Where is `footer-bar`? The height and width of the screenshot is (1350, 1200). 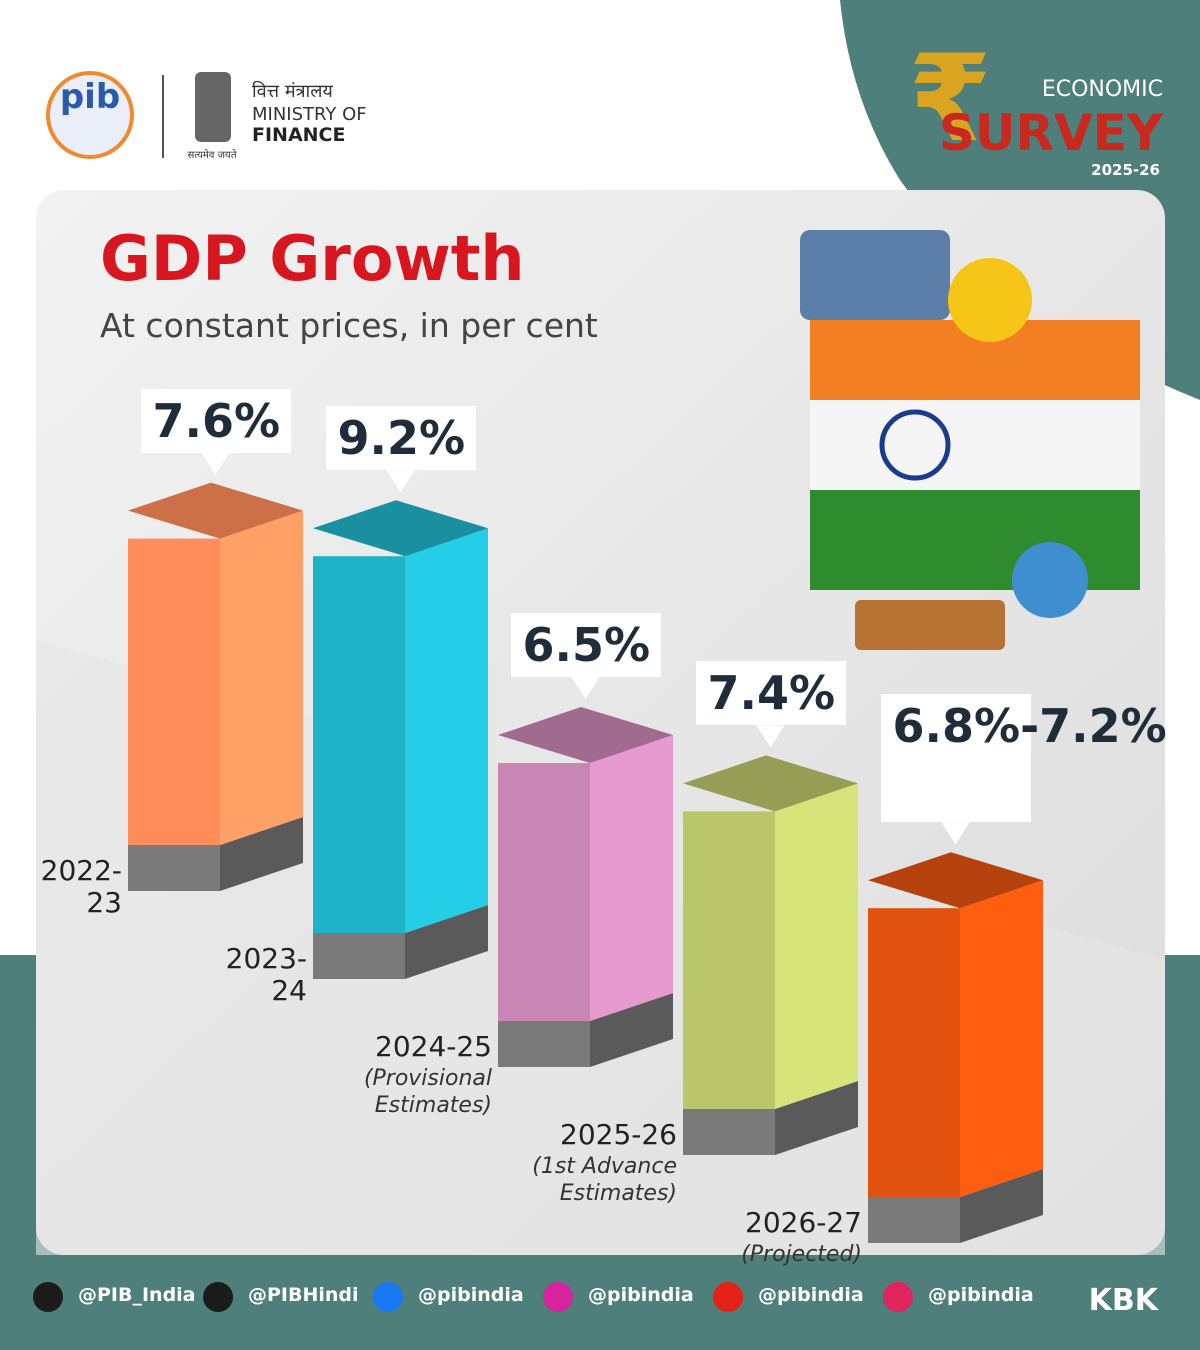
footer-bar is located at coordinates (600, 1302).